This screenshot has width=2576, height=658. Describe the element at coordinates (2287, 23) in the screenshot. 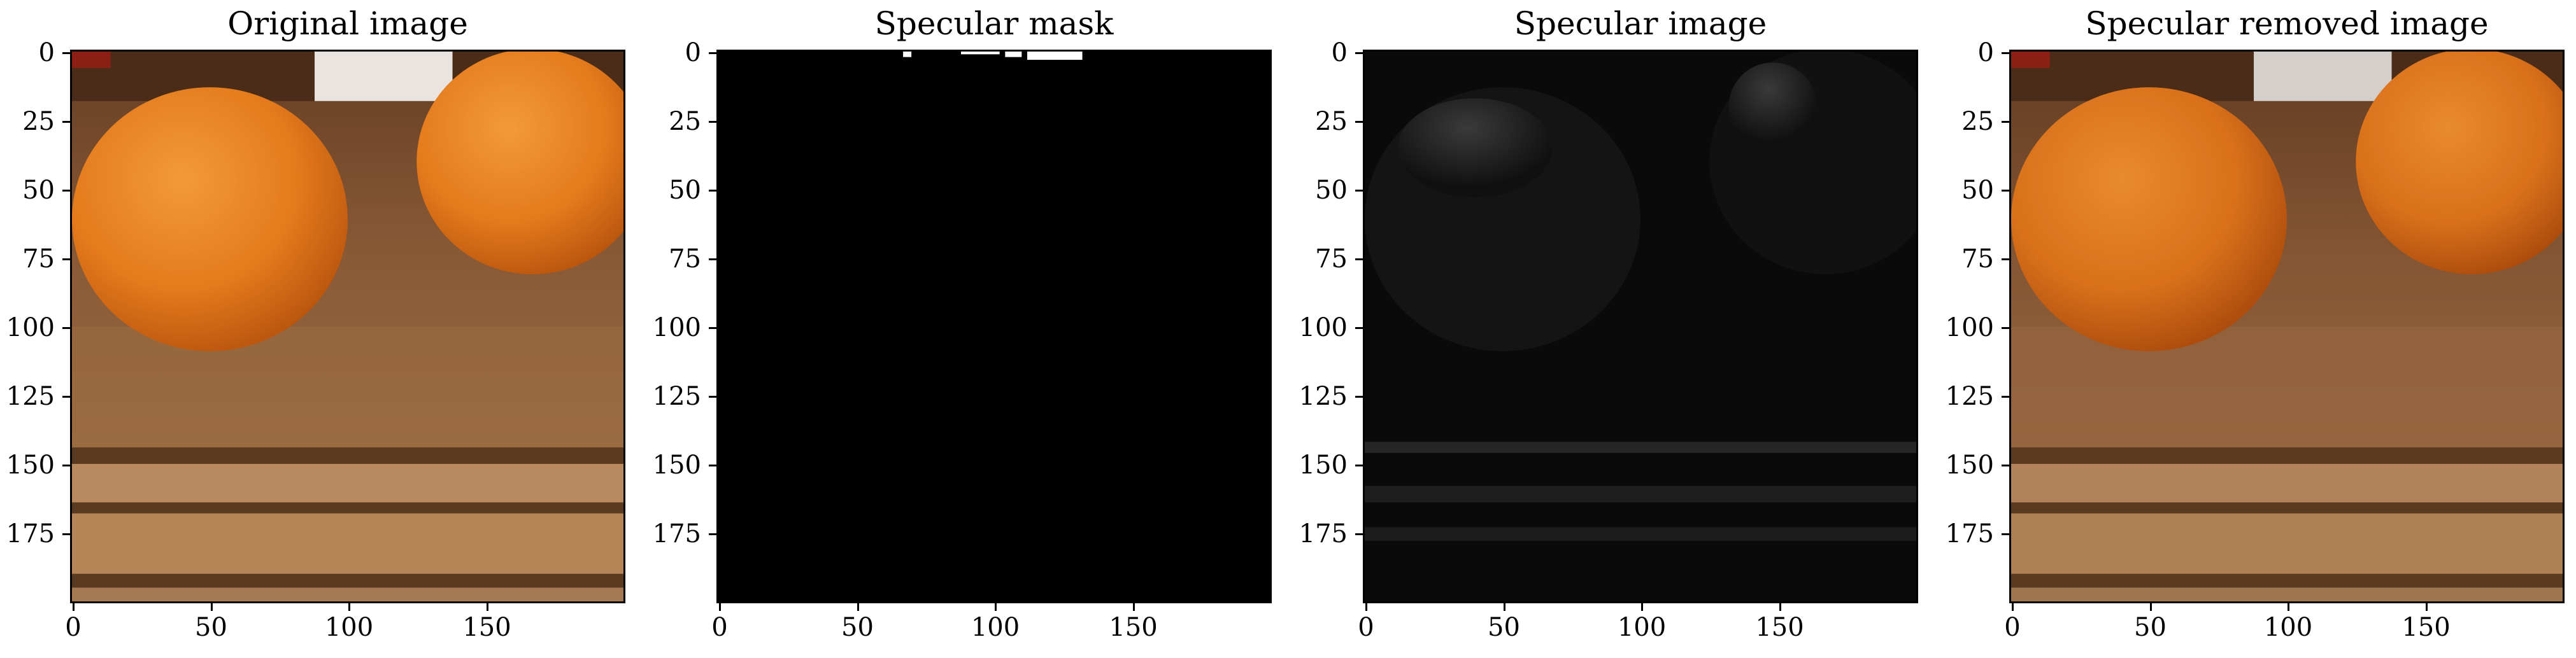

I see `panel-title: Specular removed image` at that location.